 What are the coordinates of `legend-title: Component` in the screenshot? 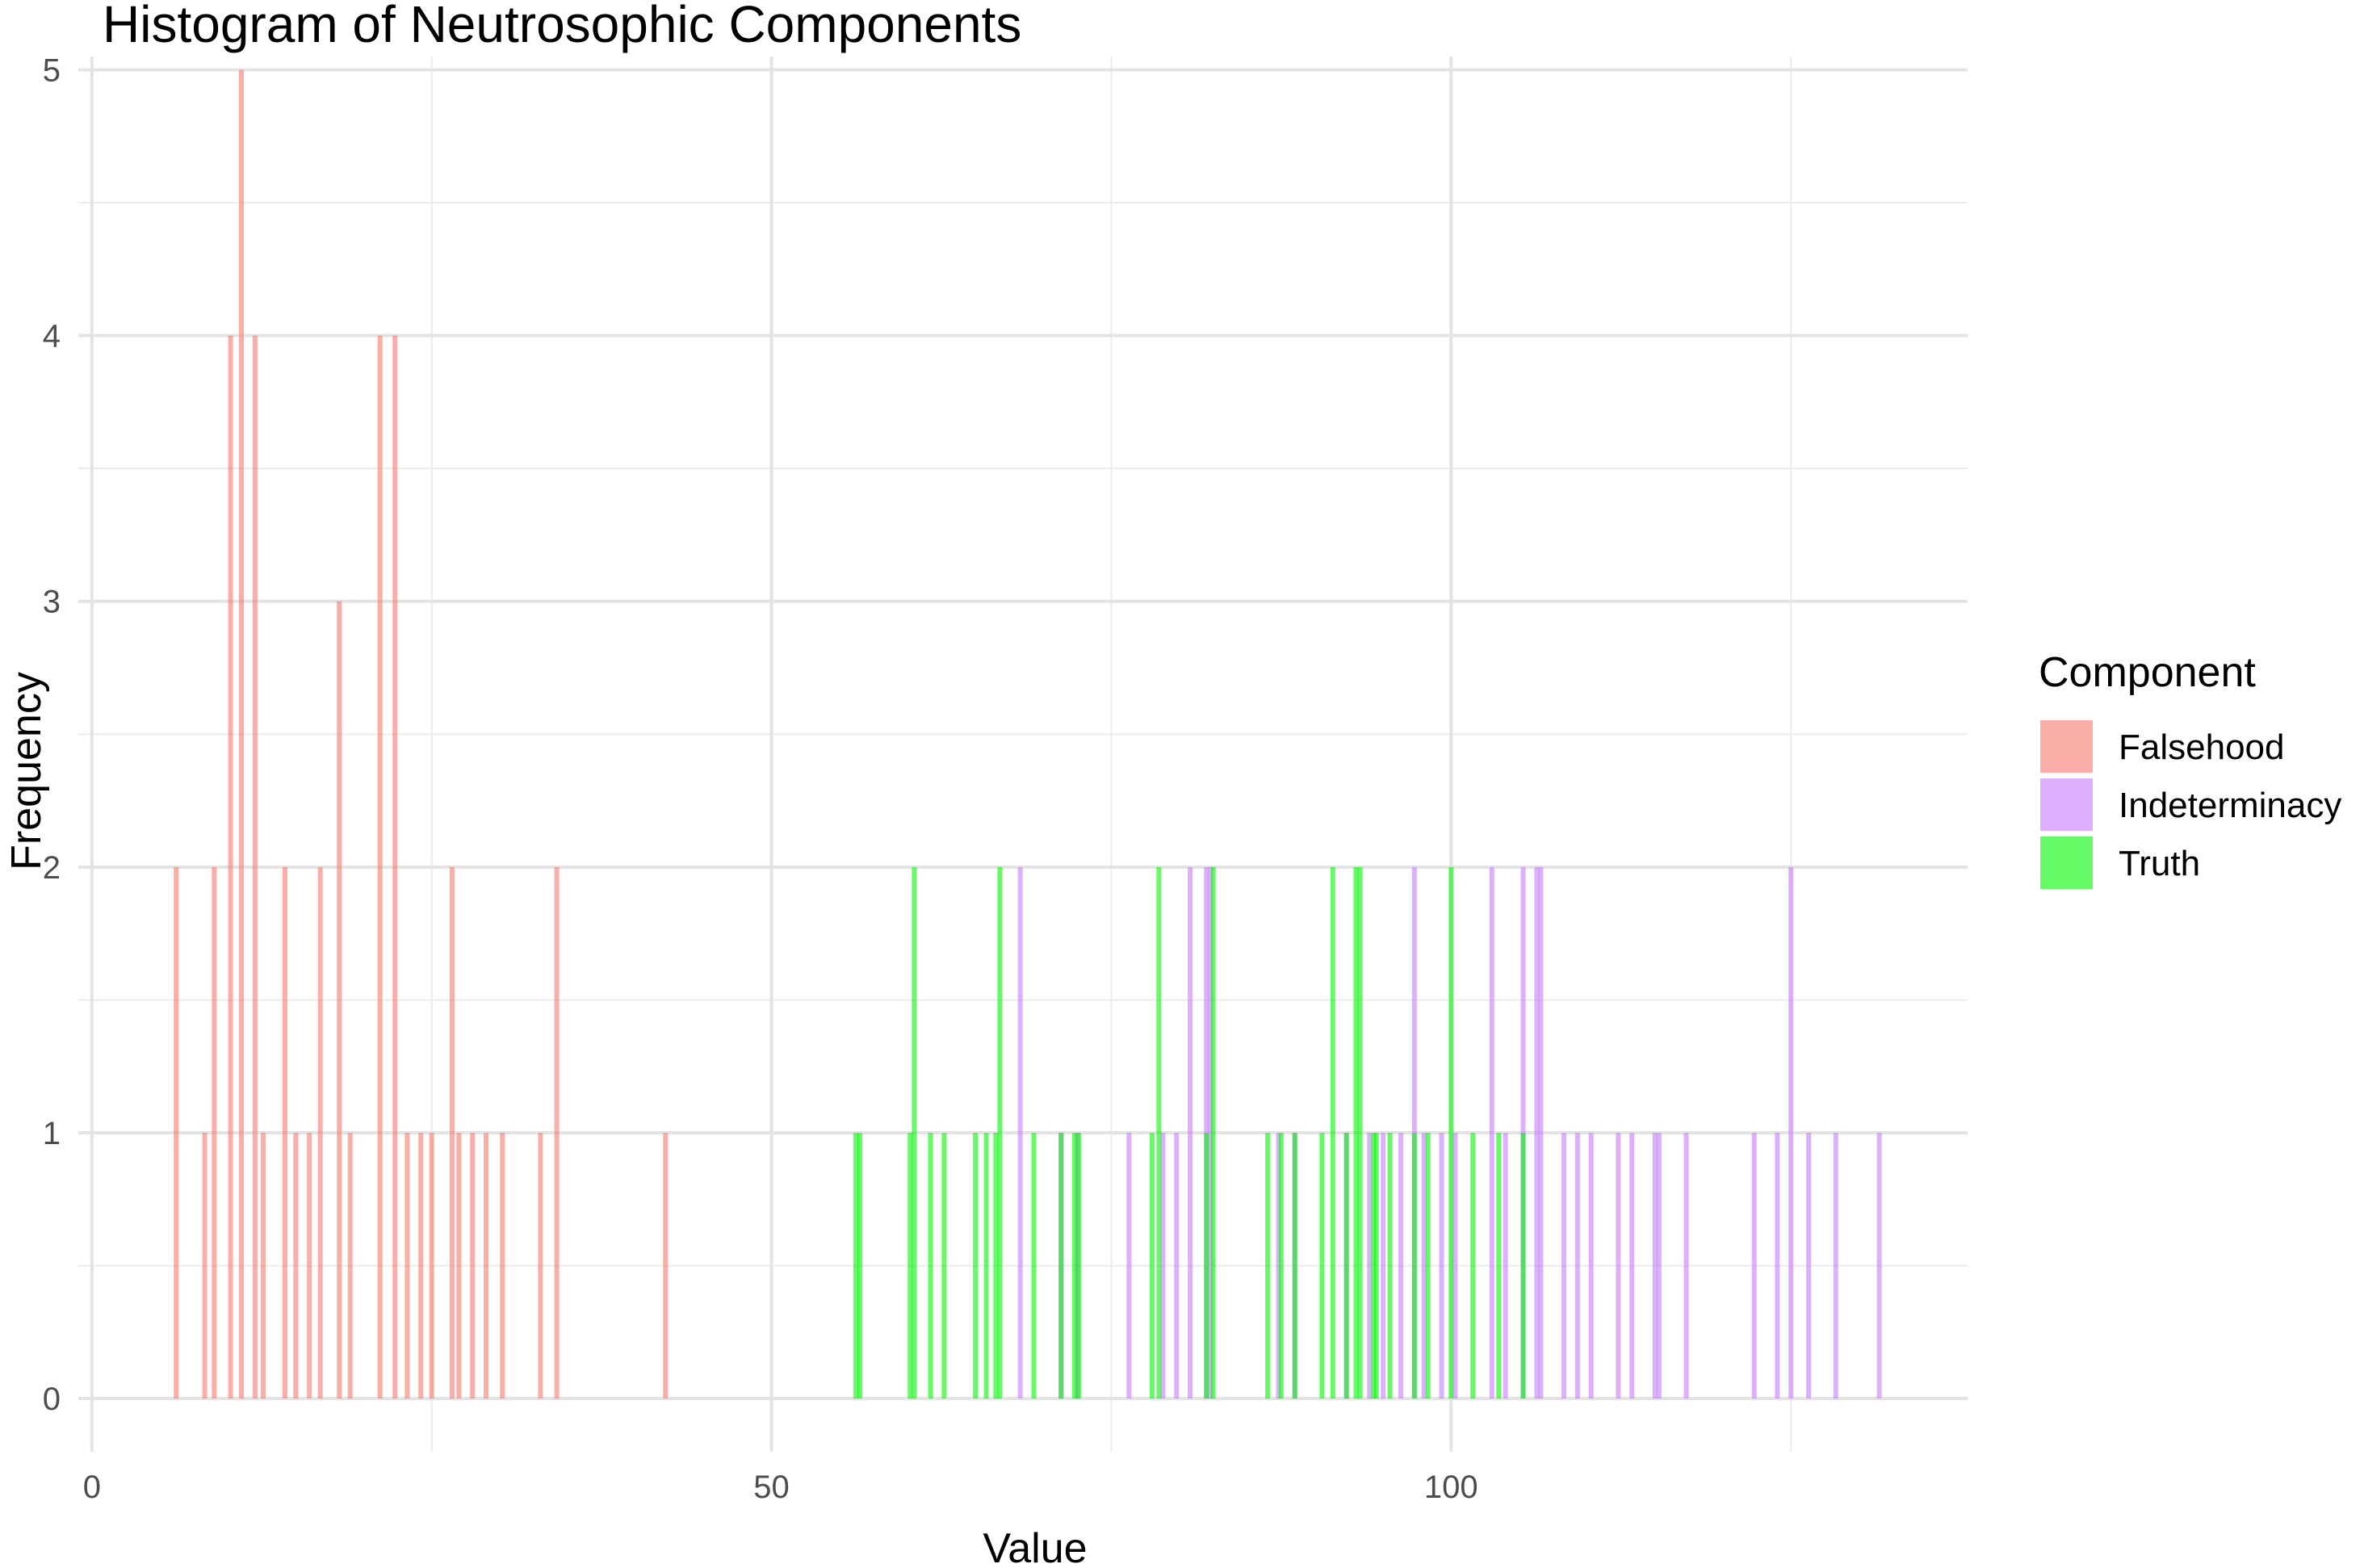 It's located at (2147, 672).